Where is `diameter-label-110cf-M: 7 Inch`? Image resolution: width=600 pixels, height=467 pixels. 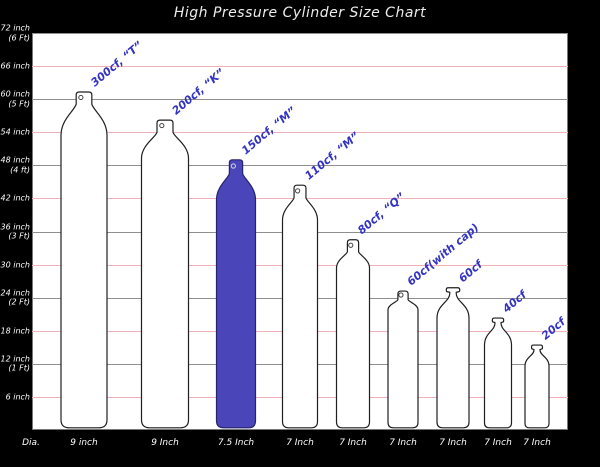
diameter-label-110cf-M: 7 Inch is located at coordinates (300, 443).